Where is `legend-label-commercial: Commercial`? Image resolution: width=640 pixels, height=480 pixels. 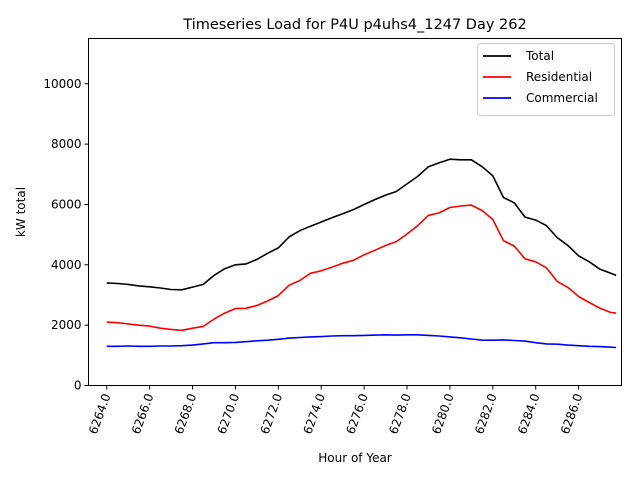 legend-label-commercial: Commercial is located at coordinates (562, 98).